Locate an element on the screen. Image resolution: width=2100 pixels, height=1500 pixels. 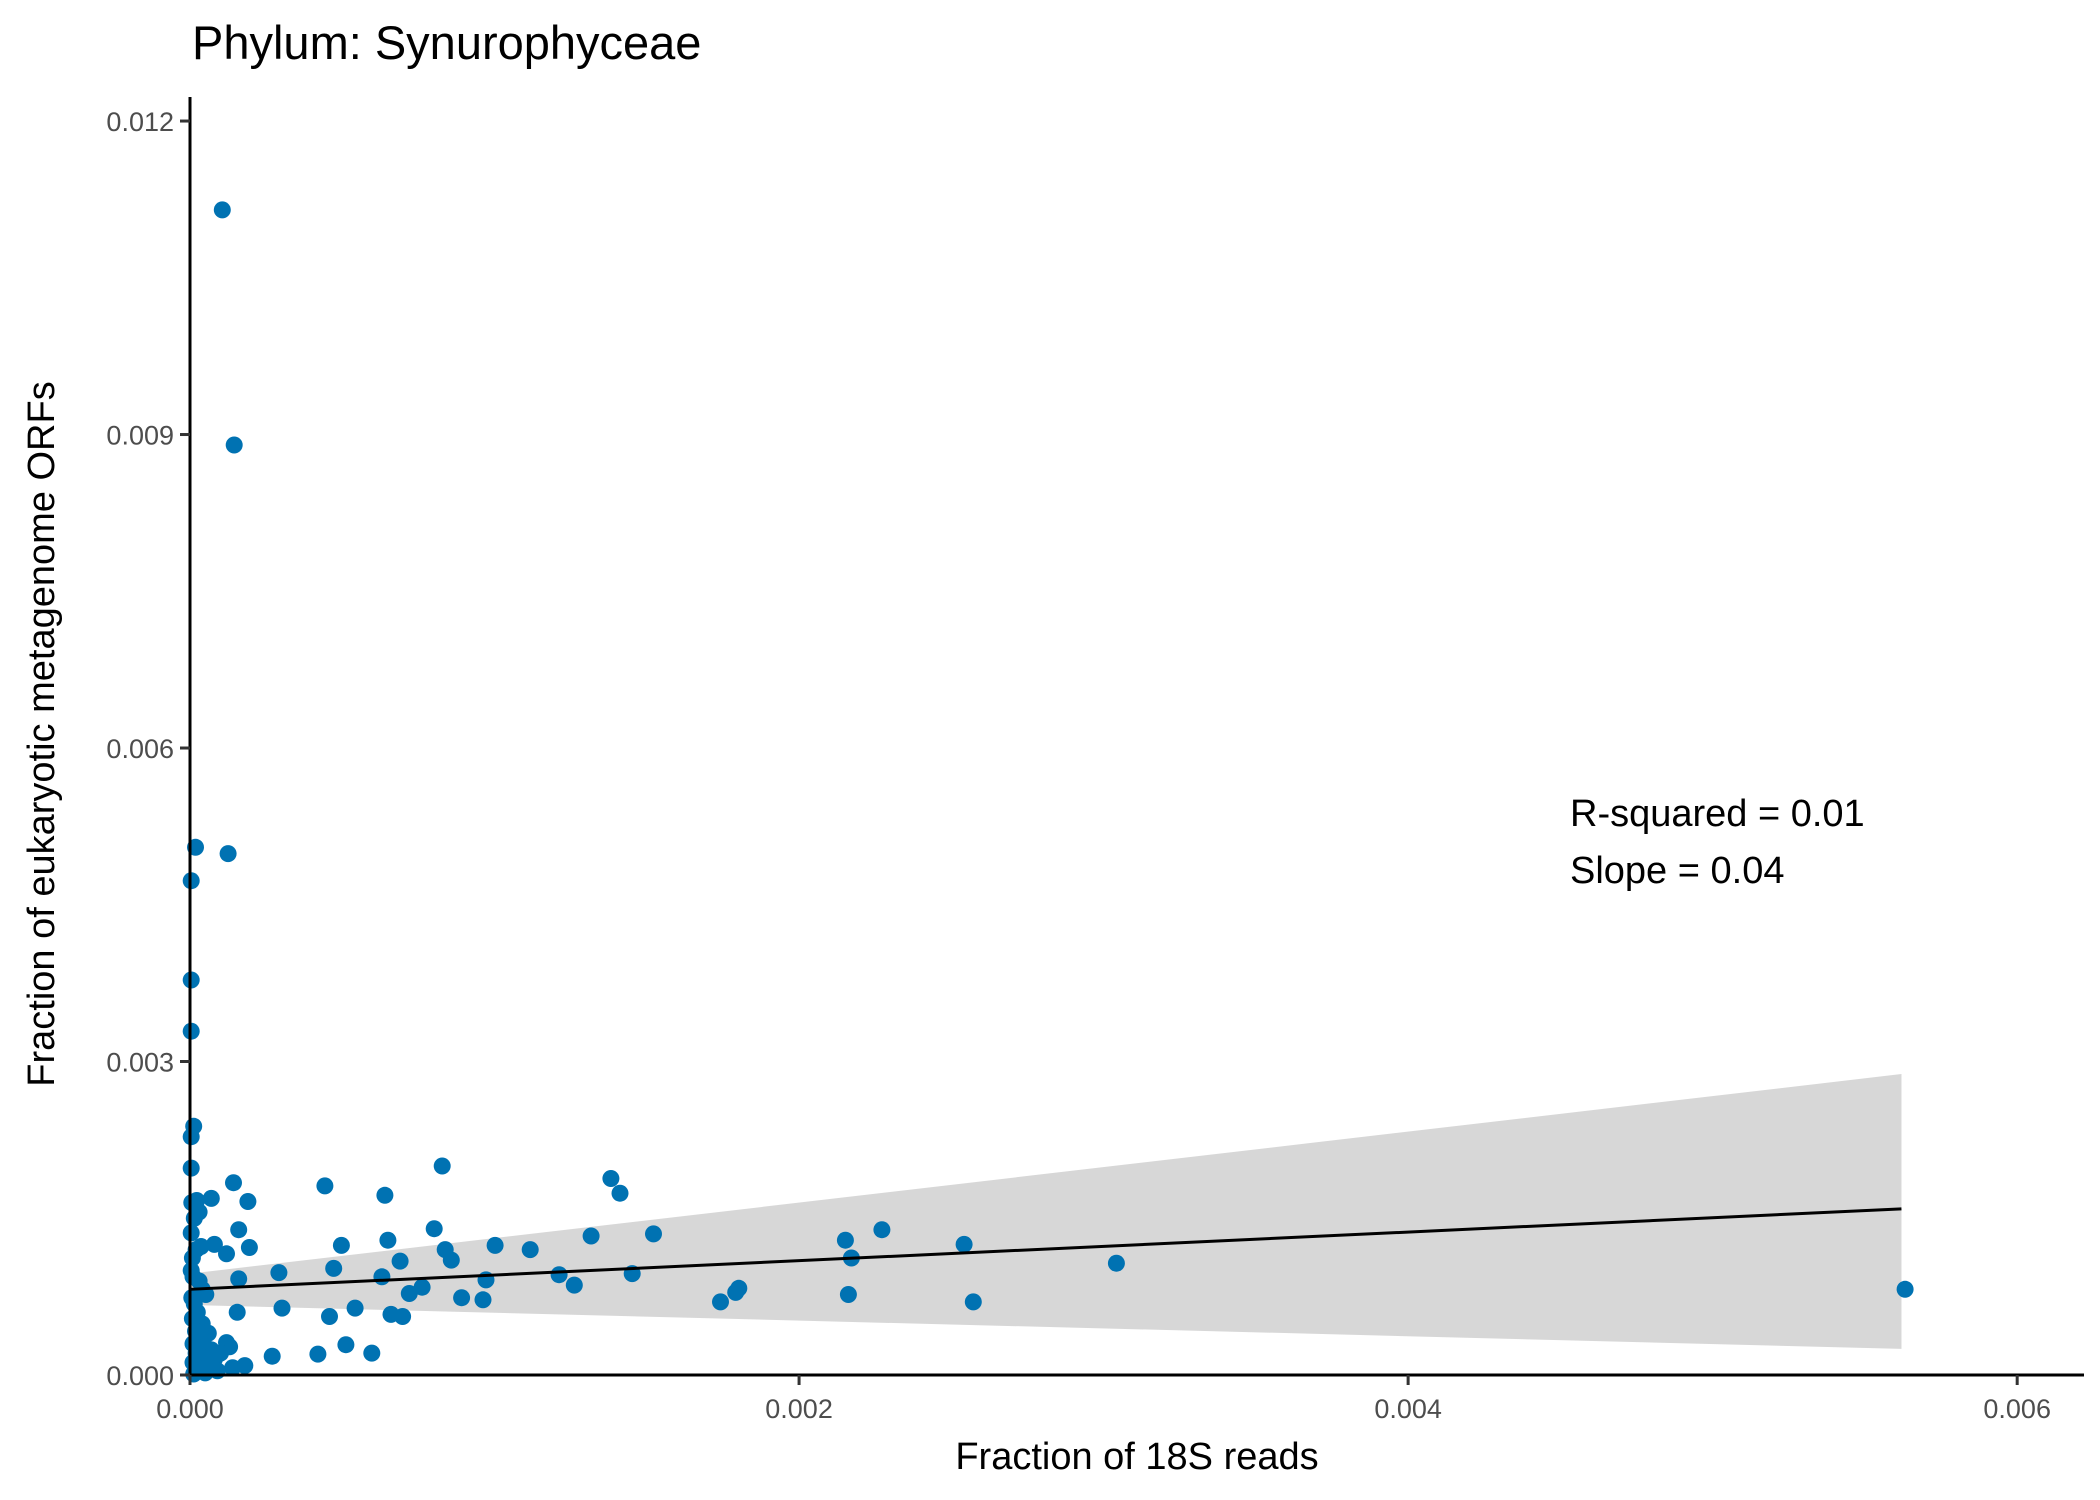
y-axis-ticks: 0.000 0.003 0.006 0.009 0.012 is located at coordinates (148, 749).